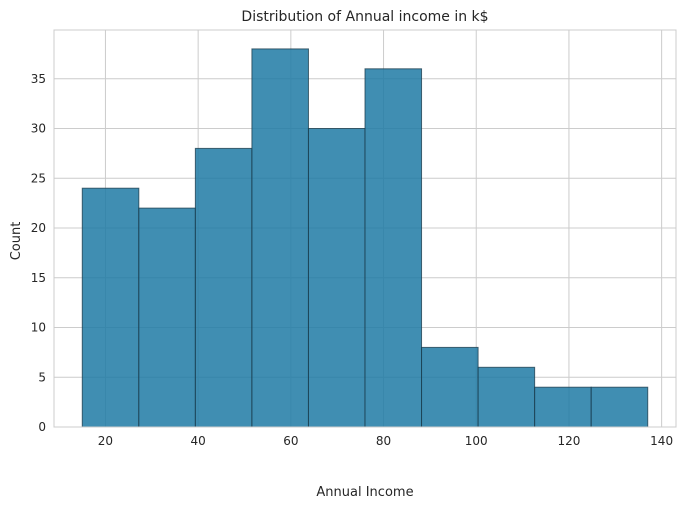 The image size is (684, 507). I want to click on x-tick-label: 140, so click(661, 441).